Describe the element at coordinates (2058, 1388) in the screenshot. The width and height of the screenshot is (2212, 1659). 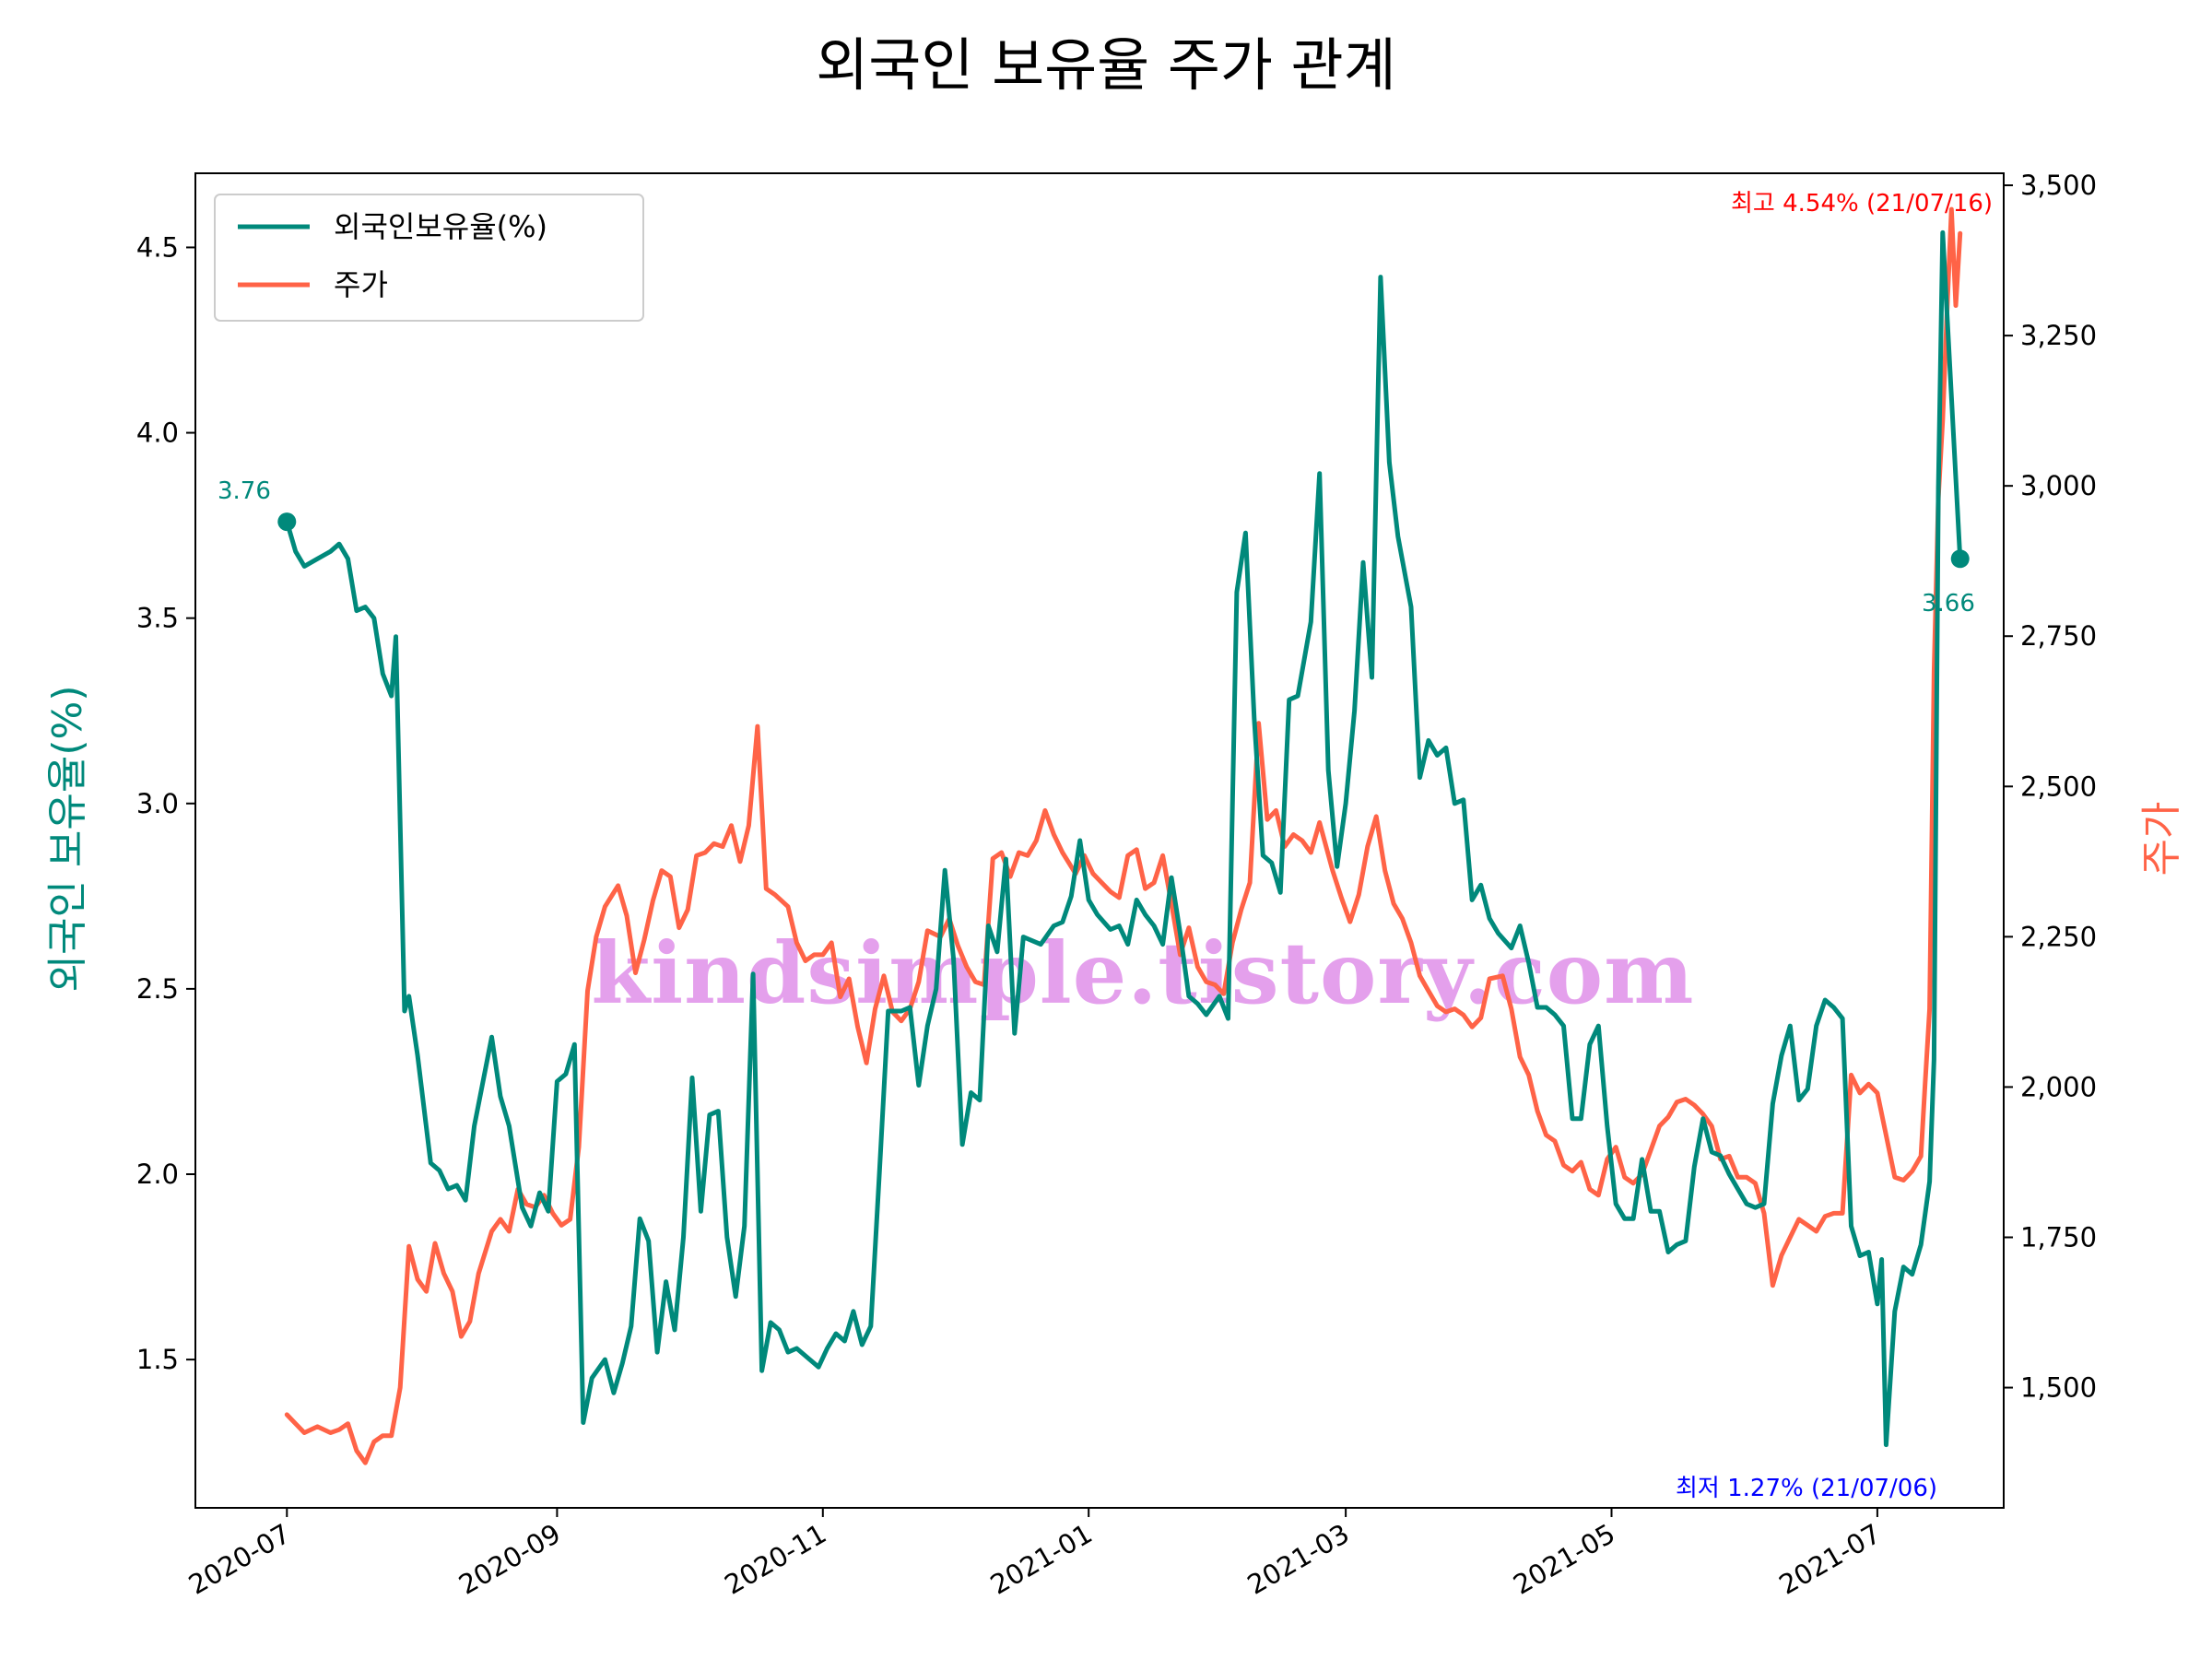
I see `right-tick-label: 1,500` at that location.